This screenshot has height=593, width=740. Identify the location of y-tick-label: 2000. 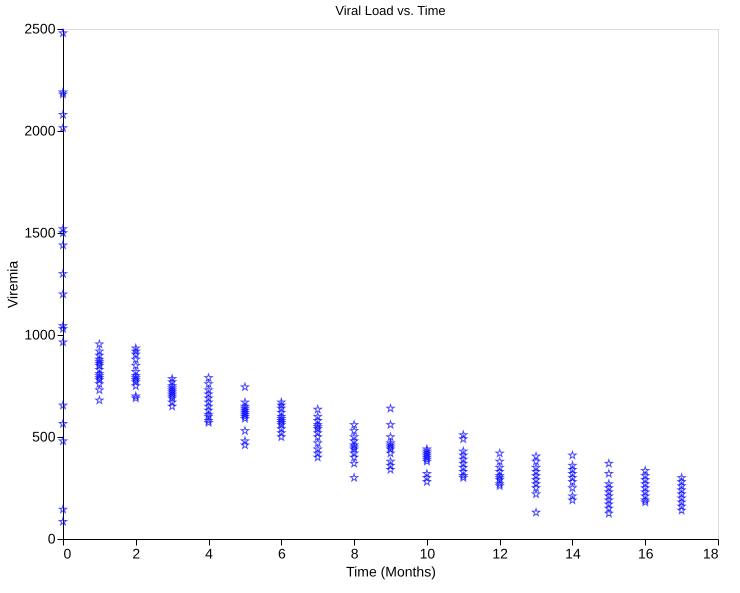
(40, 130).